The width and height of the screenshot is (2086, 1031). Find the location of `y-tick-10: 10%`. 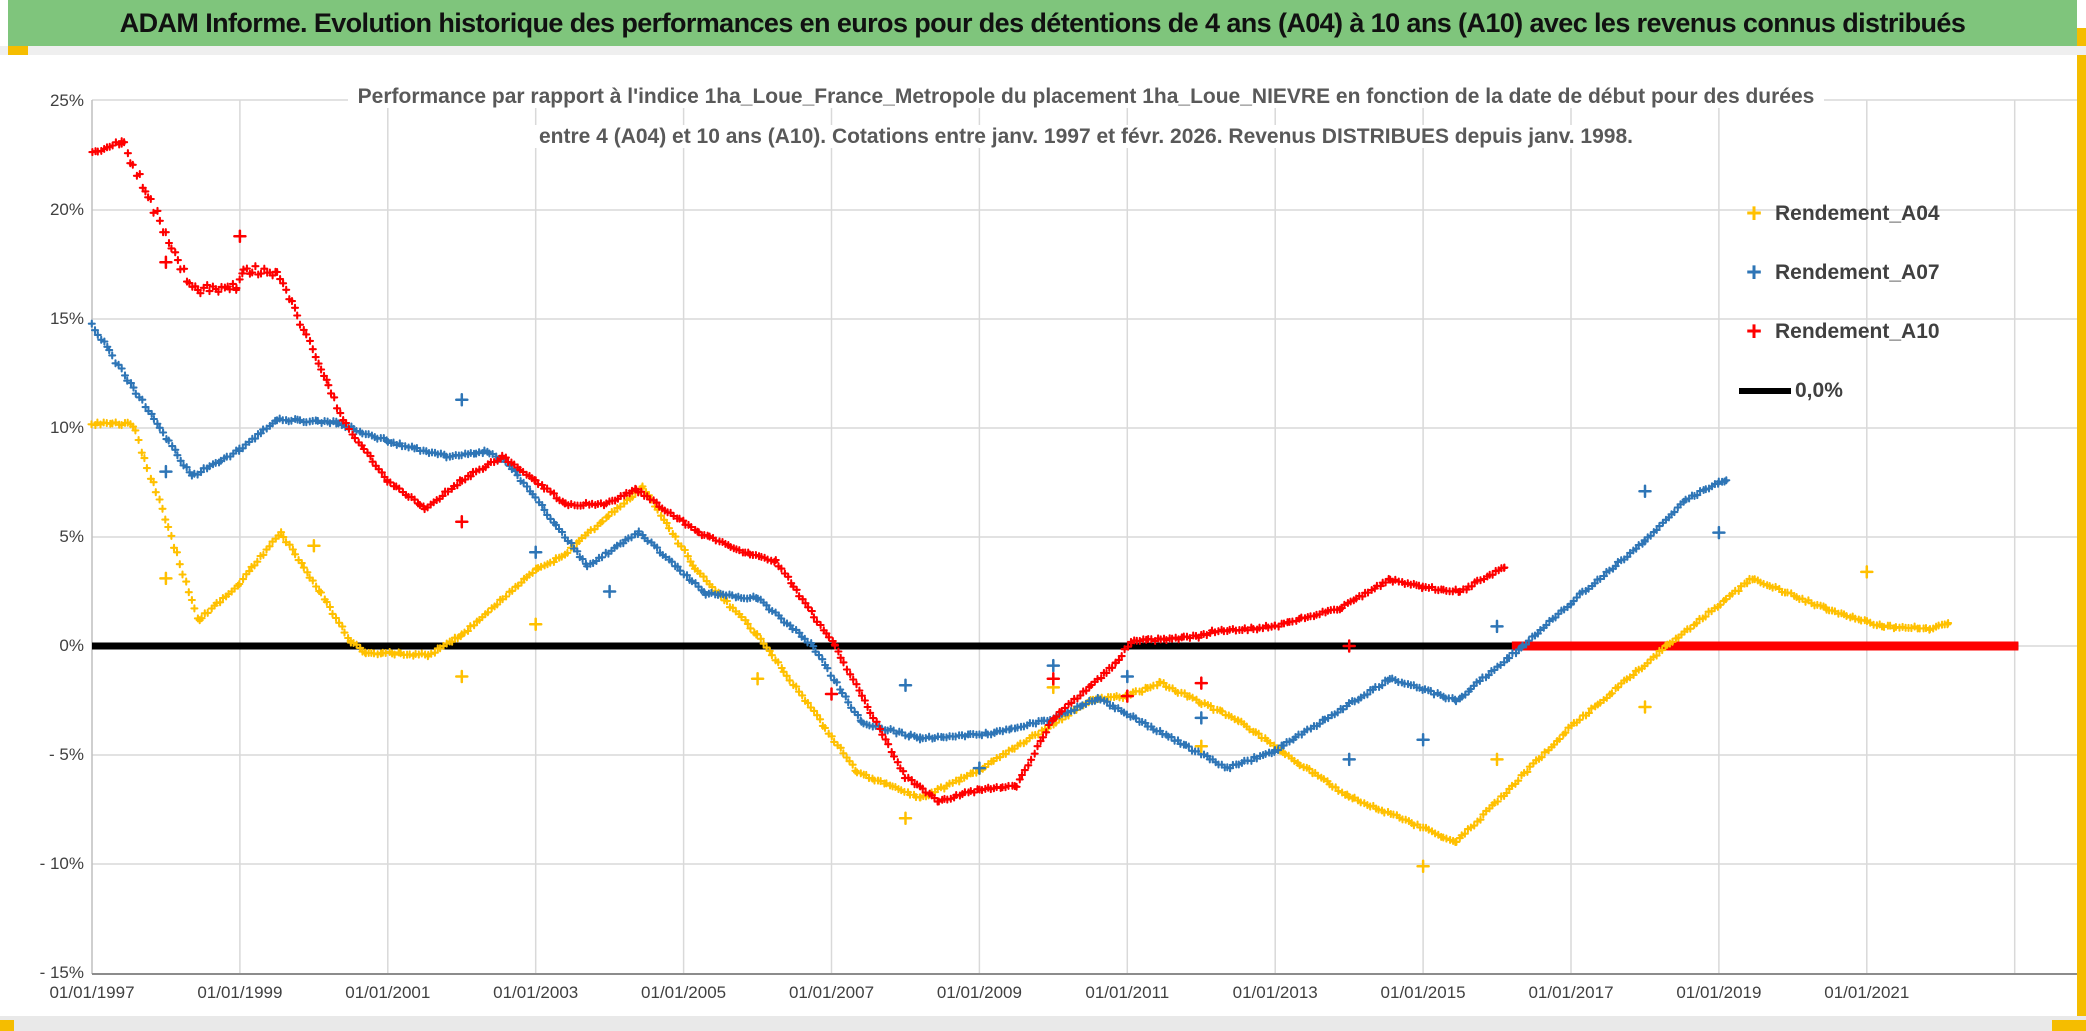

y-tick-10: 10% is located at coordinates (66, 427).